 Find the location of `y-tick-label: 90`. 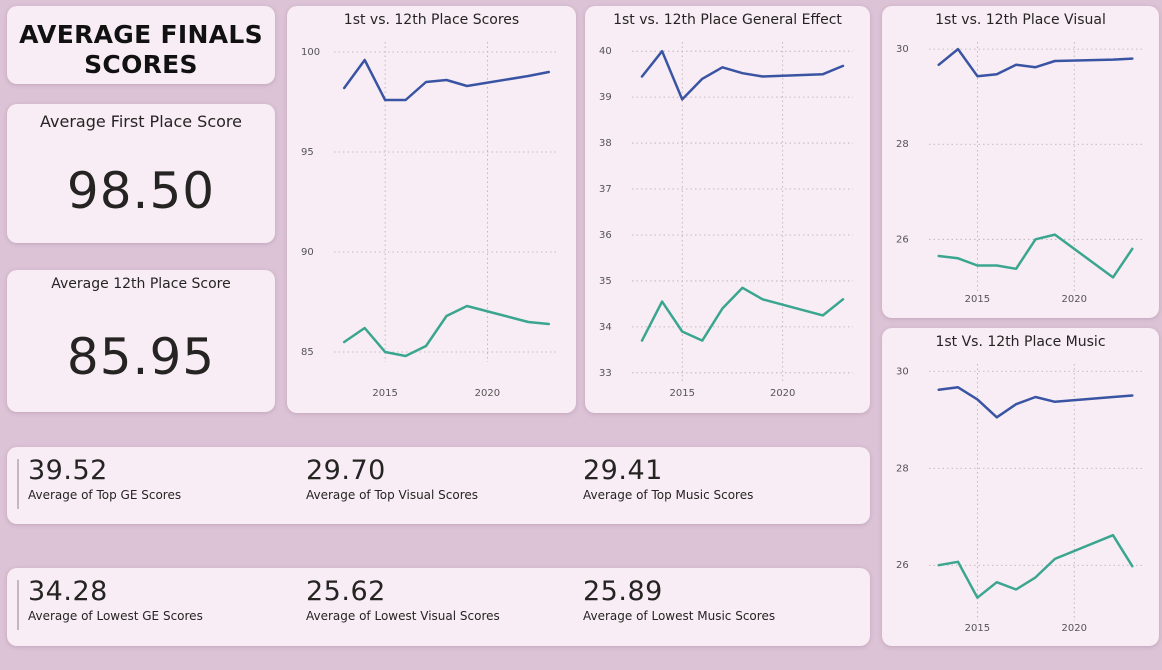

y-tick-label: 90 is located at coordinates (307, 252).